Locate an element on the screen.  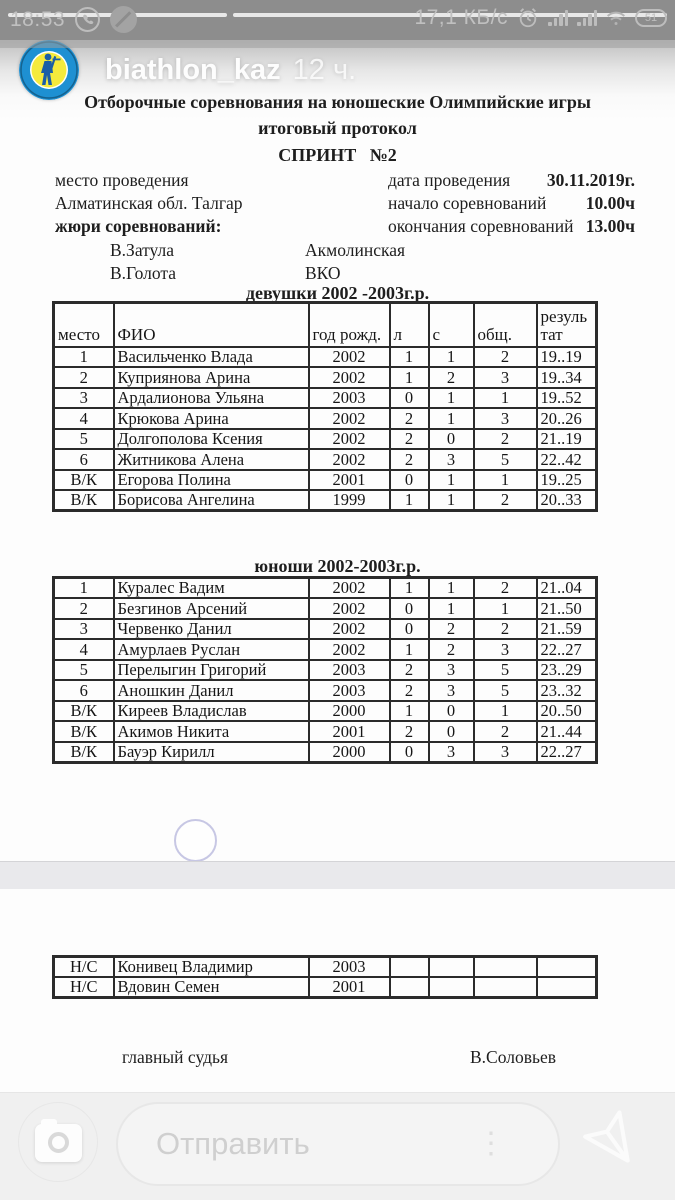
table-row: В/К Киреев Владислав 2000 1 0 1 20..50 is located at coordinates (325, 710).